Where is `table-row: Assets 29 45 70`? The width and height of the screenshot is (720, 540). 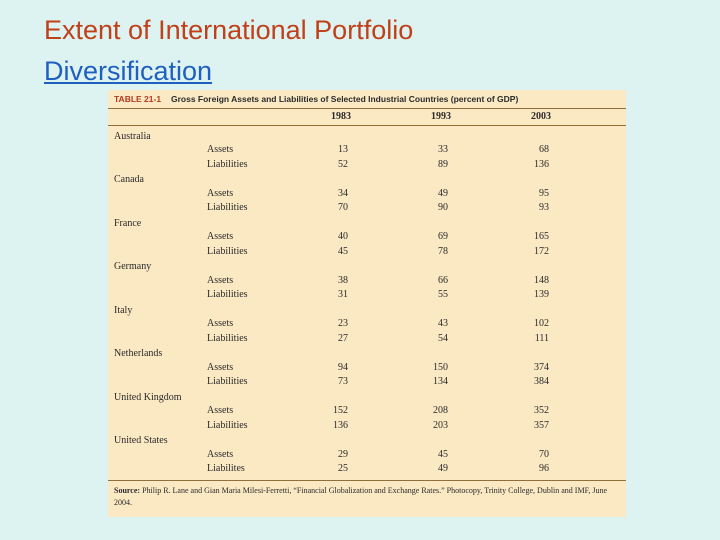 table-row: Assets 29 45 70 is located at coordinates (367, 455).